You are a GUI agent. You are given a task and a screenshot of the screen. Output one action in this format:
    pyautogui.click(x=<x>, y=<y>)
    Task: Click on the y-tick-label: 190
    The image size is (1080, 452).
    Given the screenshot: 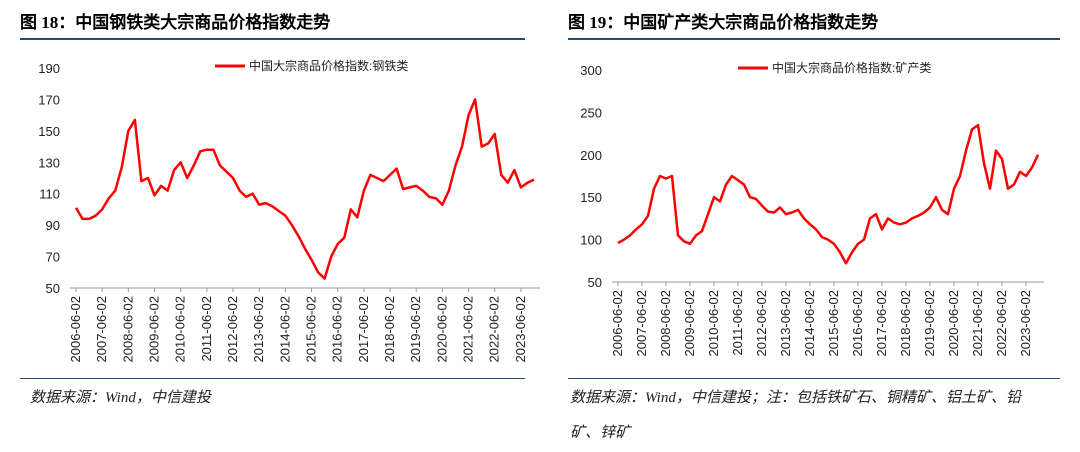 What is the action you would take?
    pyautogui.click(x=49, y=68)
    